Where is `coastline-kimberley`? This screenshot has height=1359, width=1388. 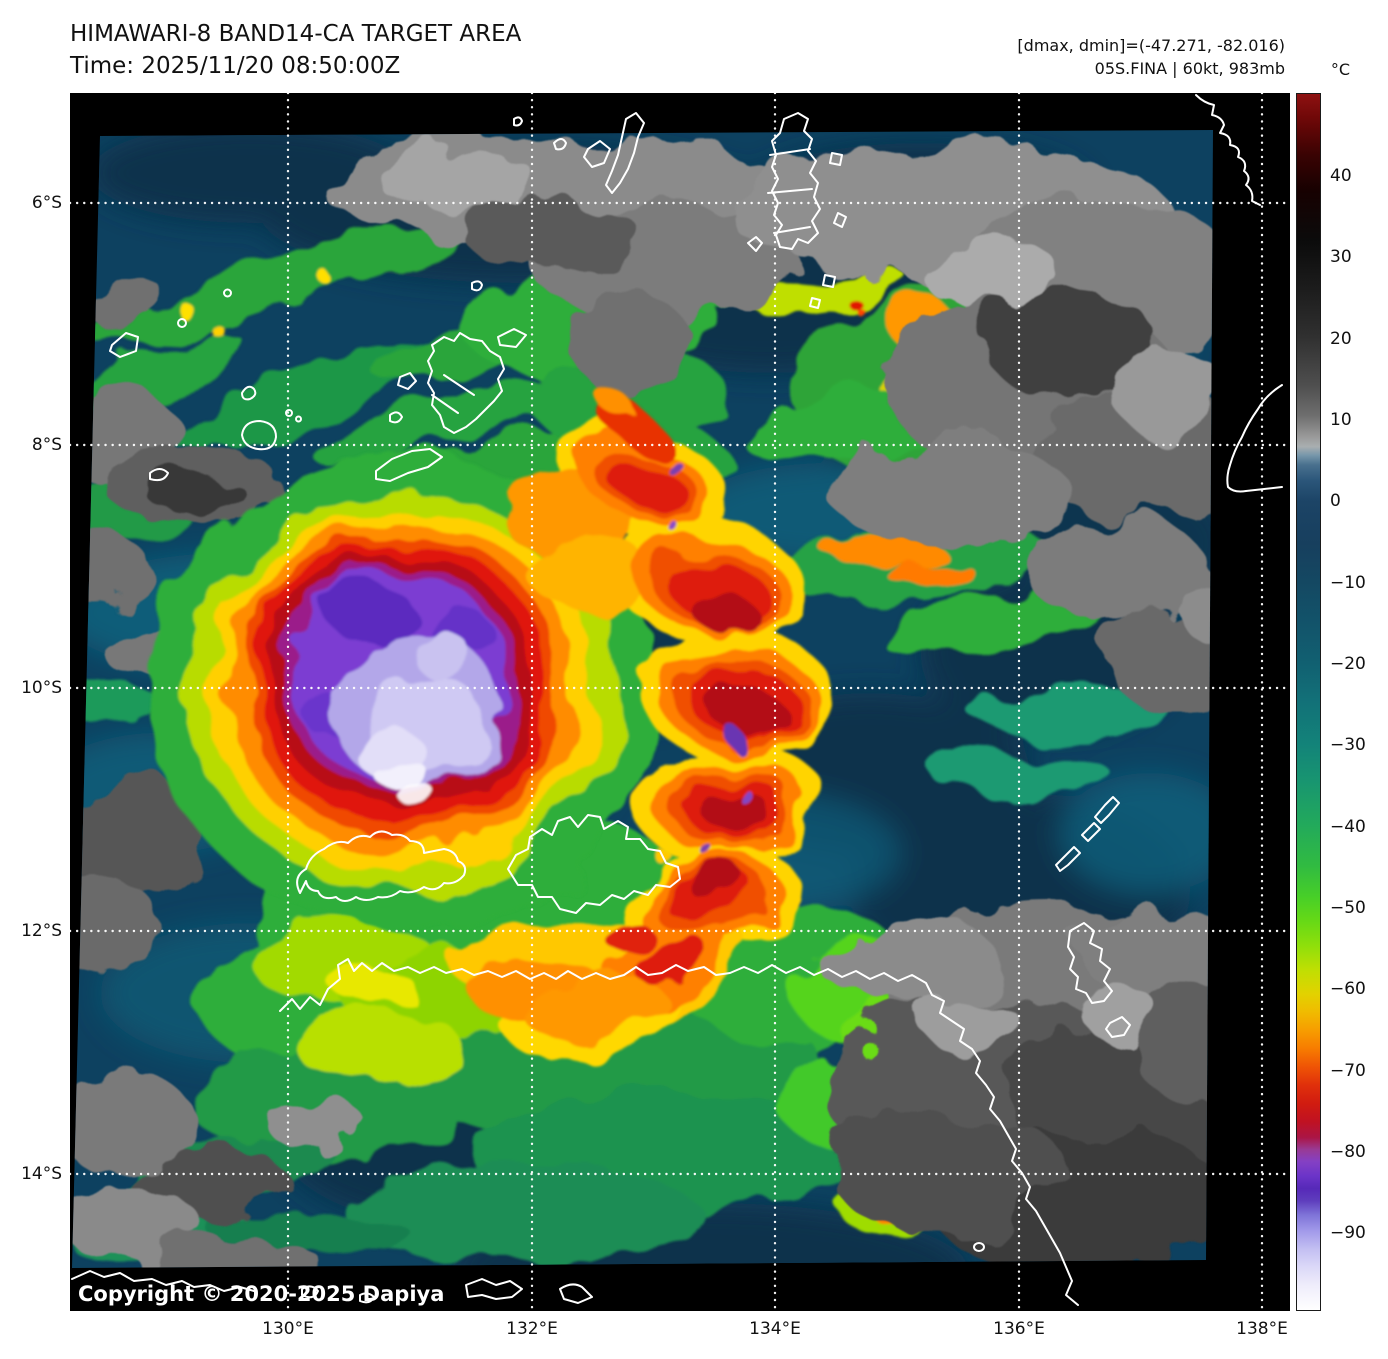
coastline-kimberley is located at coordinates (332, 1287).